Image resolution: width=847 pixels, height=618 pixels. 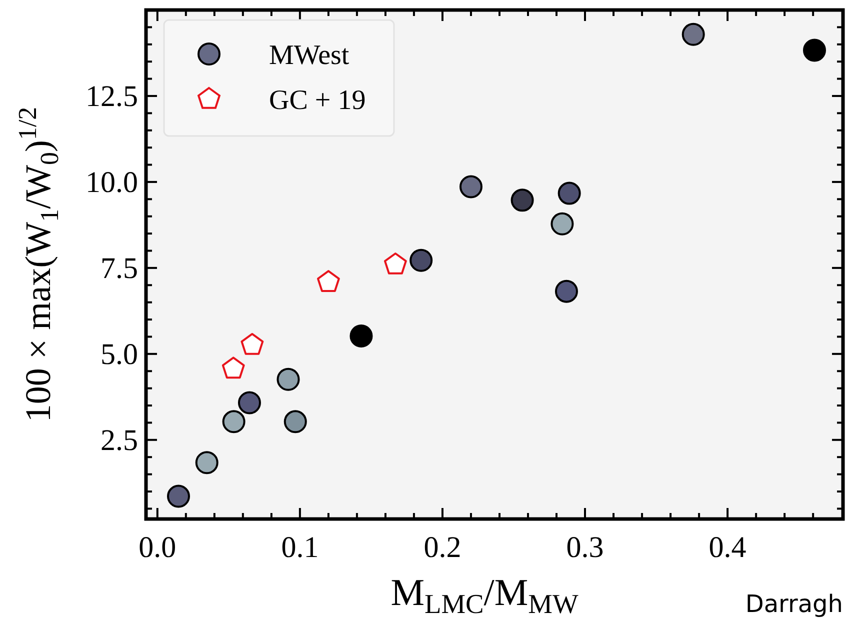 What do you see at coordinates (300, 547) in the screenshot?
I see `x-tick-label: 0.1` at bounding box center [300, 547].